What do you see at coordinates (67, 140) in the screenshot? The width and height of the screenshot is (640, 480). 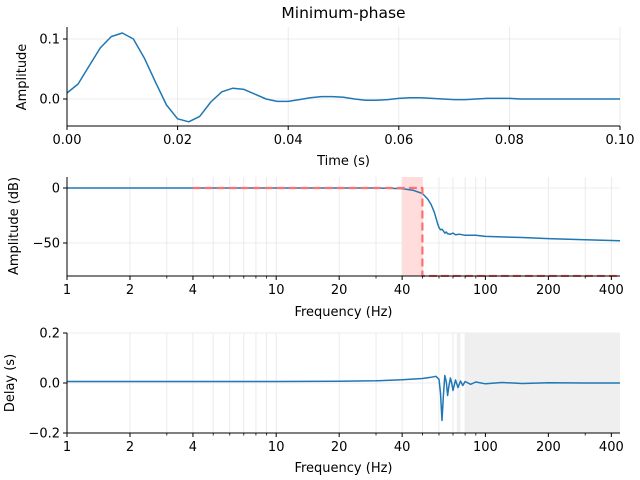 I see `x-tick-label: 0.00` at bounding box center [67, 140].